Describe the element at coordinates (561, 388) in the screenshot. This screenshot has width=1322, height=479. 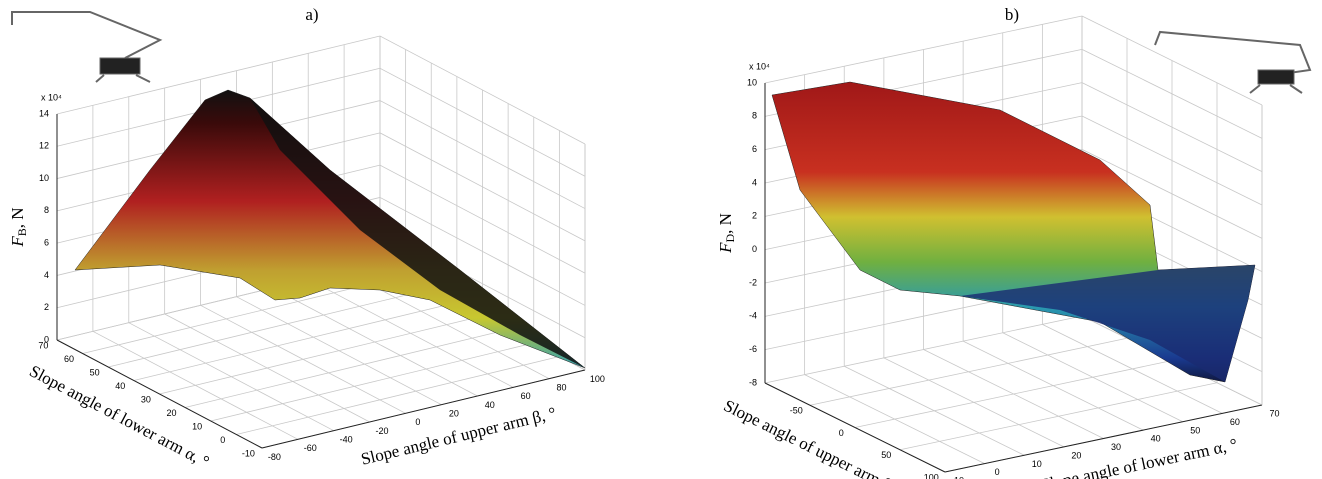
I see `y-tick-label: 80` at that location.